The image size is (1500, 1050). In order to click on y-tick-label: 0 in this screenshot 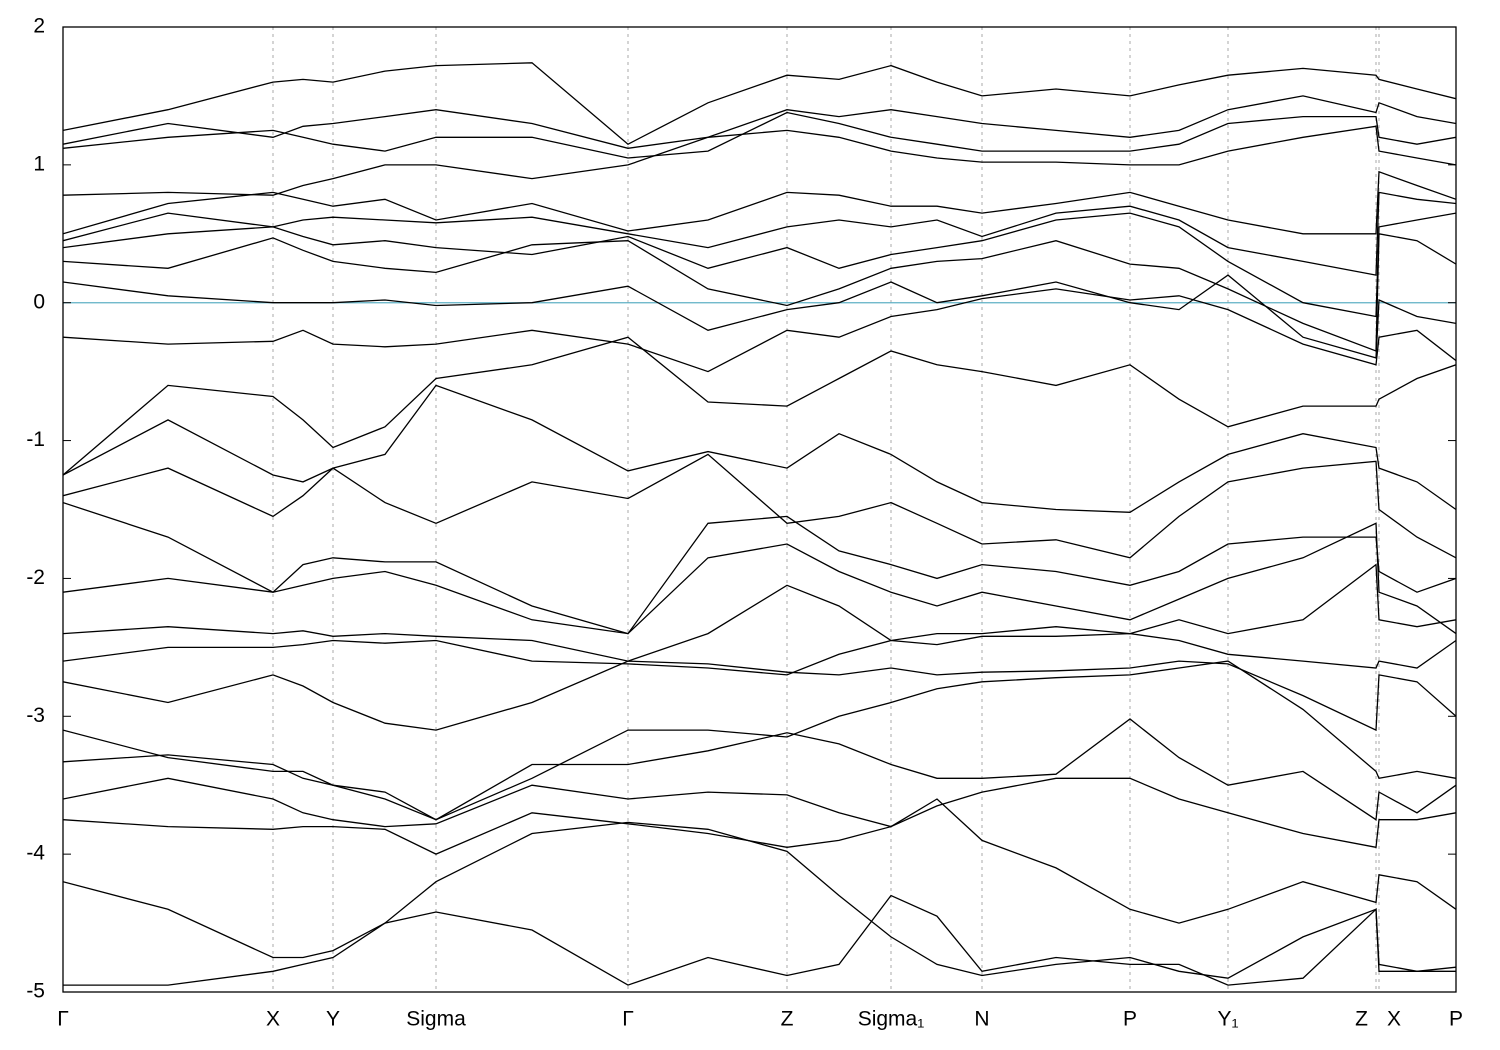, I will do `click(39, 301)`.